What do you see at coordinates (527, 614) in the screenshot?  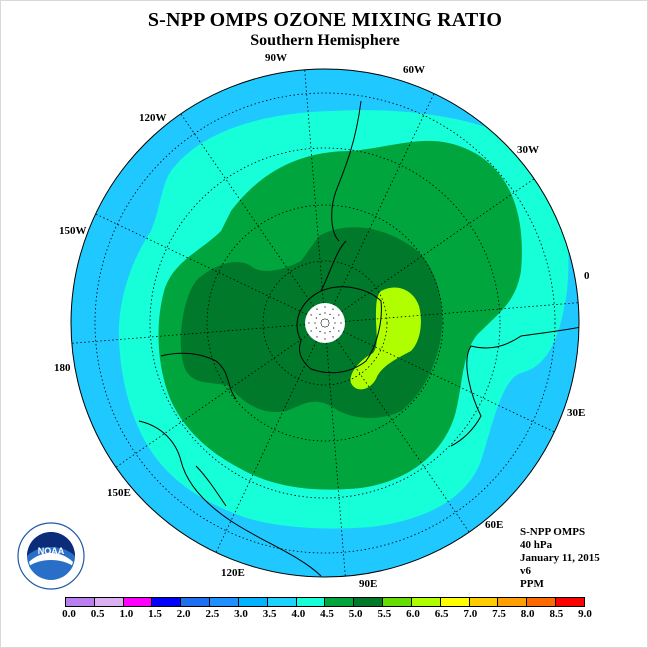 I see `colorbar-tick-label: 8.0` at bounding box center [527, 614].